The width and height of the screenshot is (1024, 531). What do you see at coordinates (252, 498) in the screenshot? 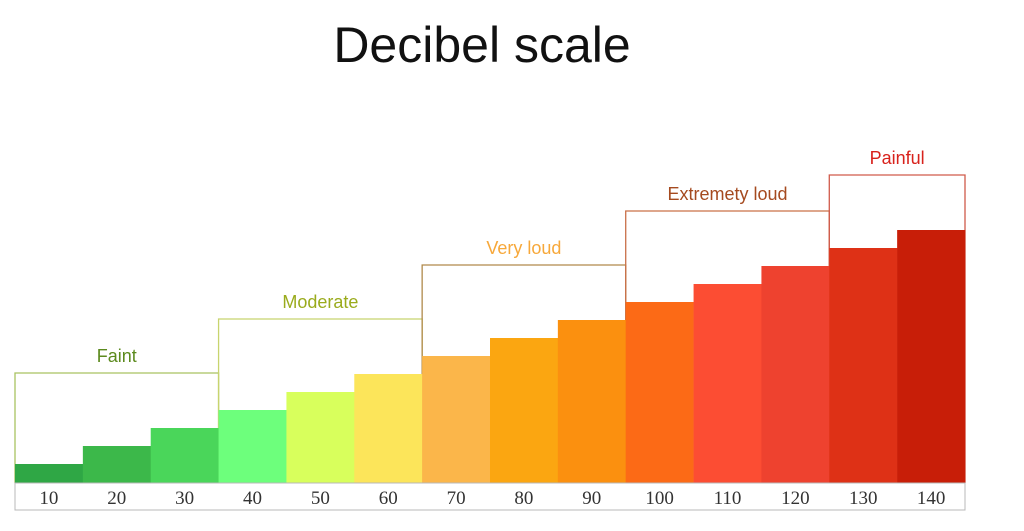
I see `tick-label: 40` at bounding box center [252, 498].